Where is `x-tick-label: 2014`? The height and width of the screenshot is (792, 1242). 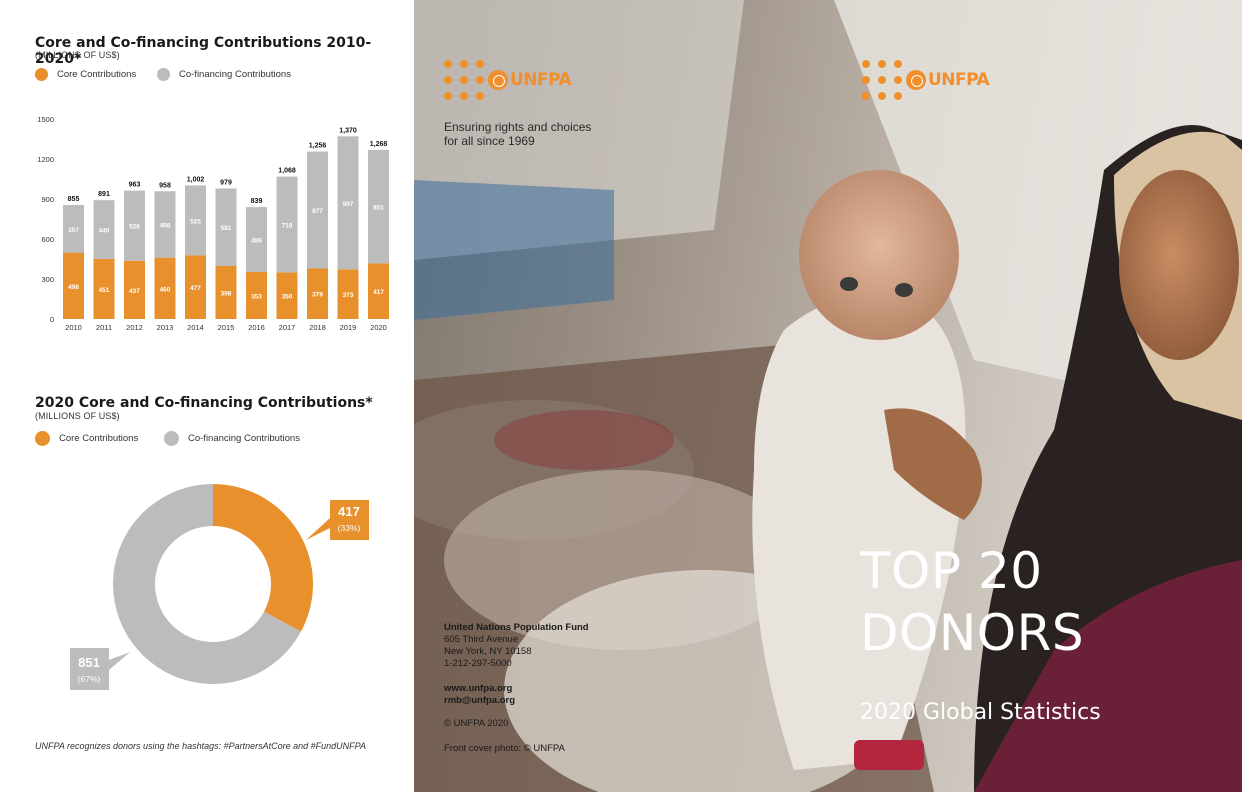 x-tick-label: 2014 is located at coordinates (195, 327).